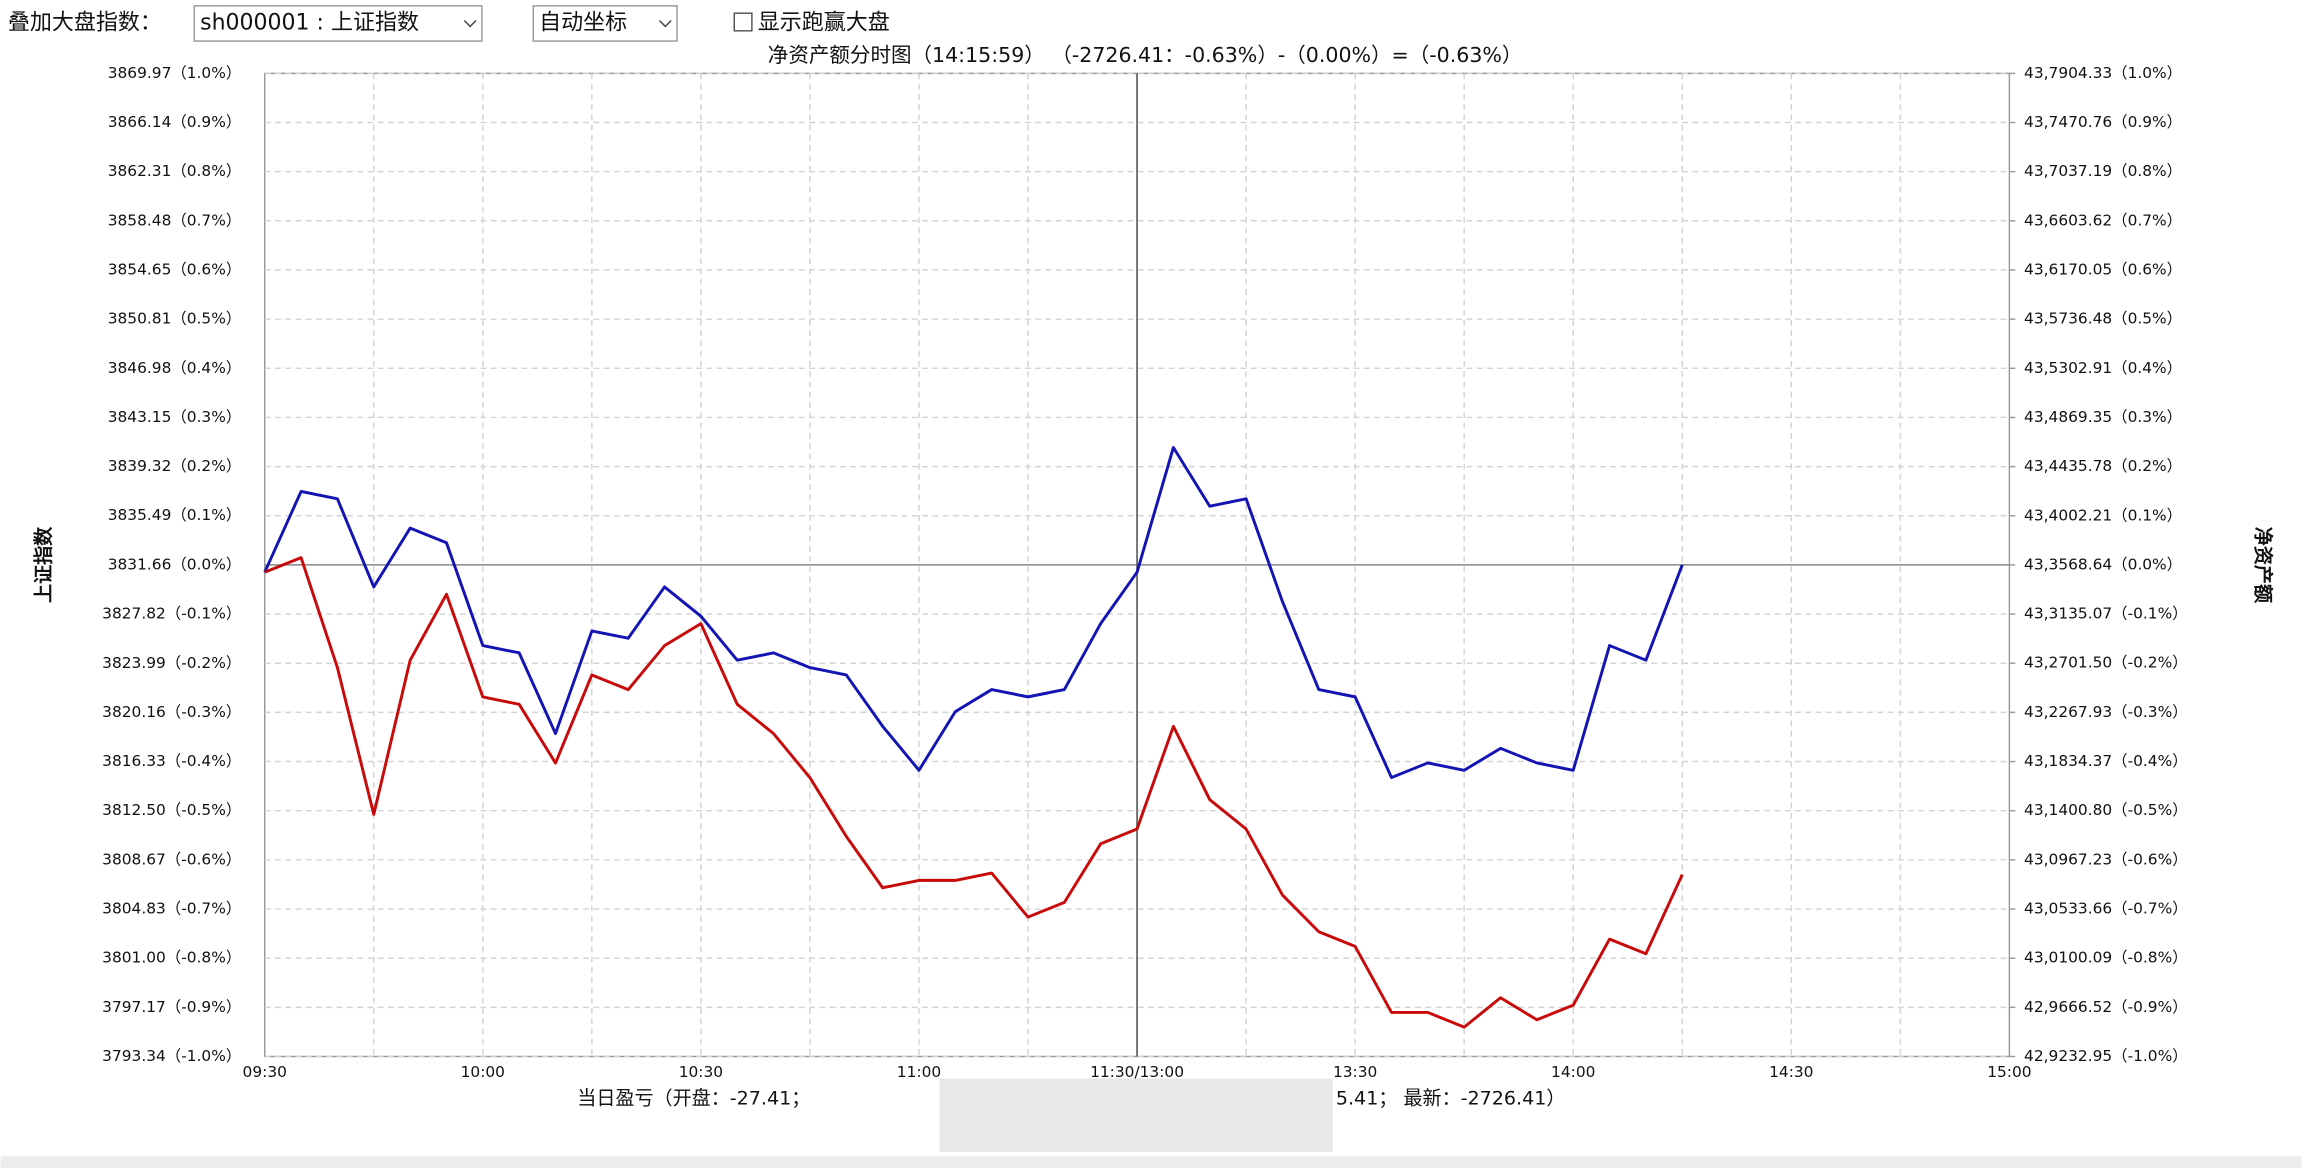  Describe the element at coordinates (175, 220) in the screenshot. I see `y-tick-label: 3858.48（0.7%）` at that location.